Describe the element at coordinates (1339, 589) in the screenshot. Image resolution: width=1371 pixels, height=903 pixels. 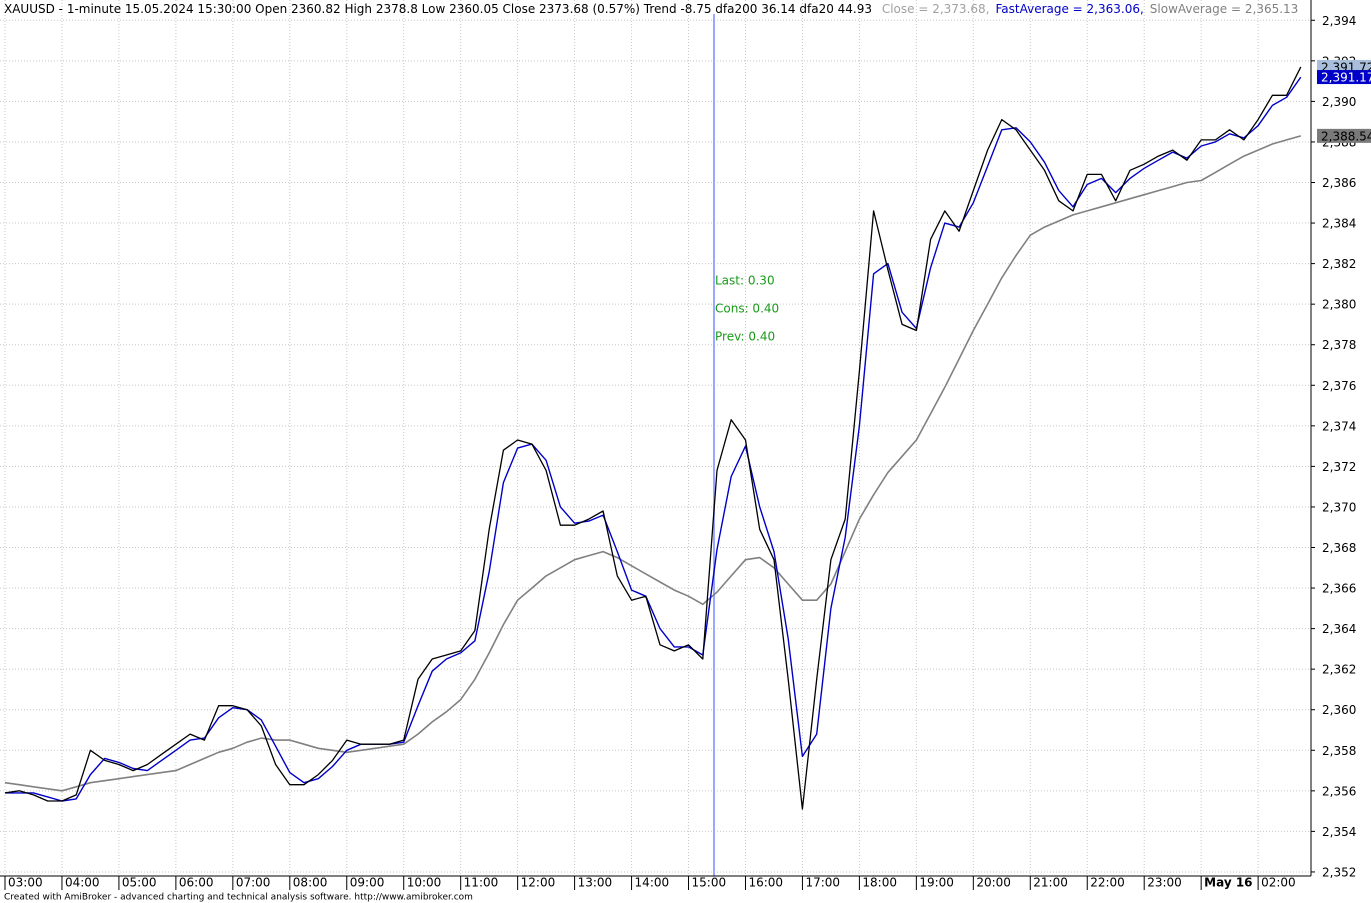
I see `y-tick-label: 2,366` at that location.